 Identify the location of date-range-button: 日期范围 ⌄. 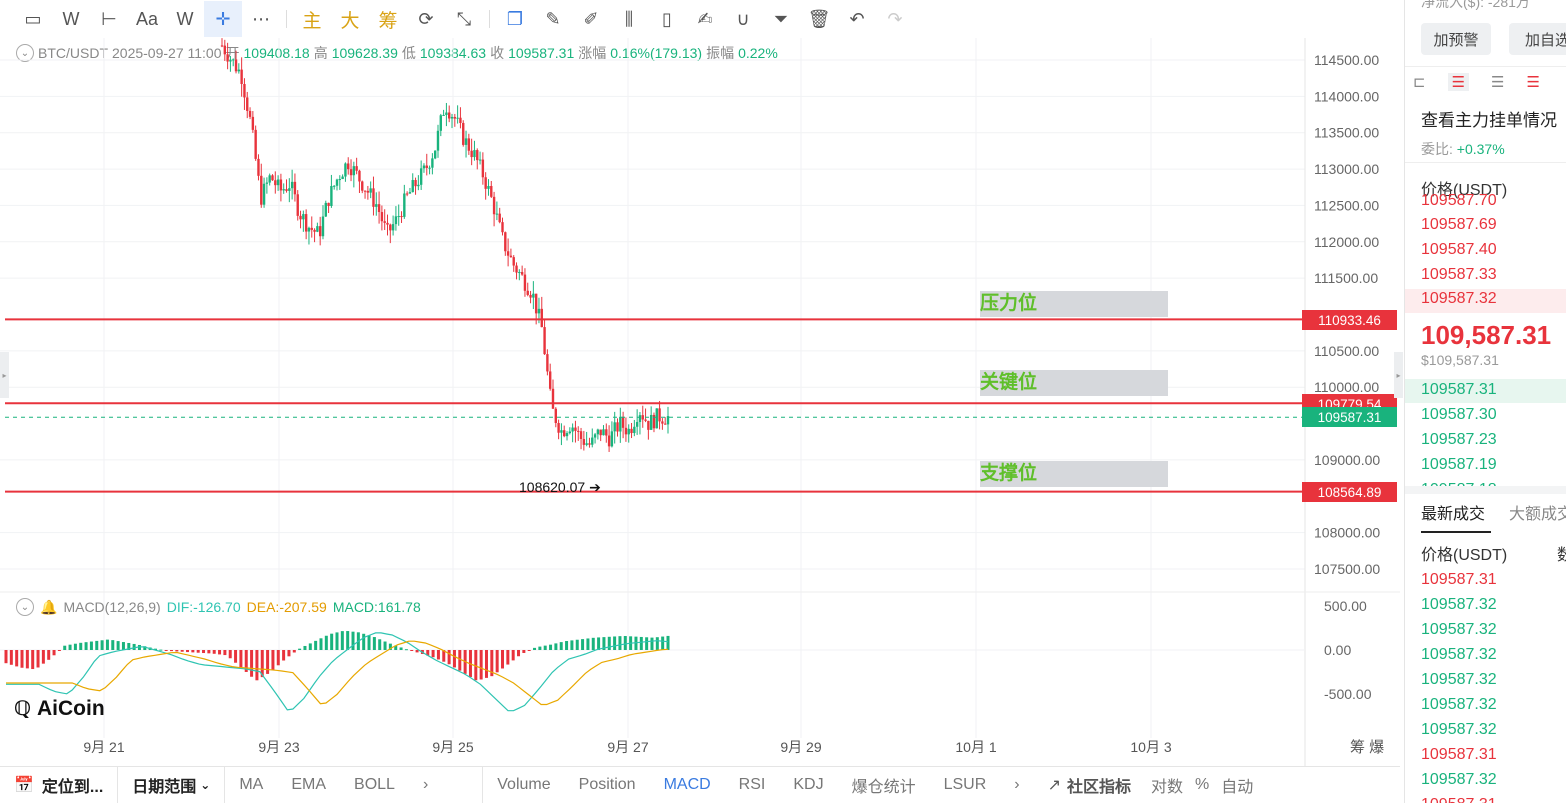
(171, 785).